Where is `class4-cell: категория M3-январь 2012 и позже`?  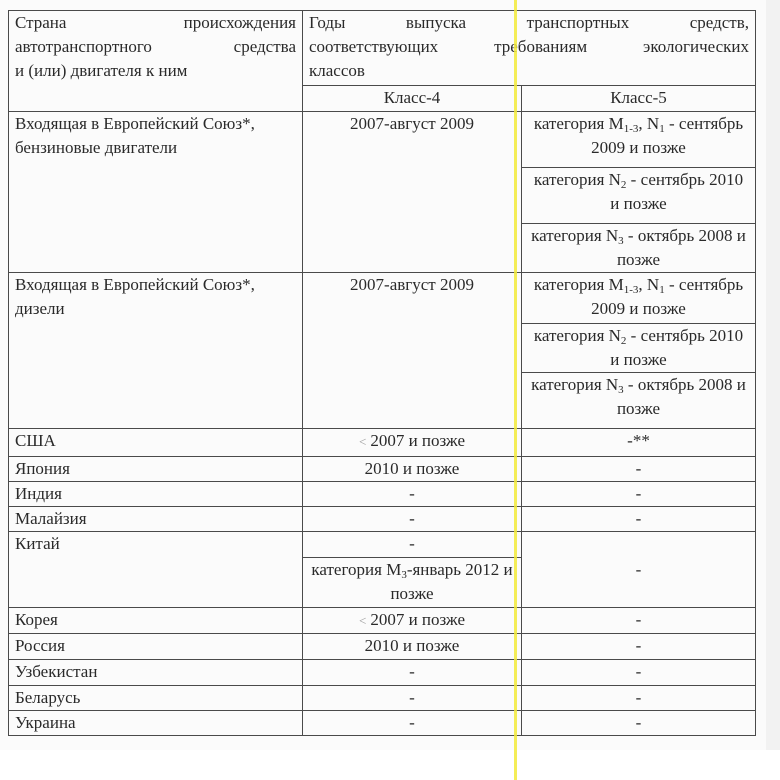
class4-cell: категория M3-январь 2012 и позже is located at coordinates (412, 582).